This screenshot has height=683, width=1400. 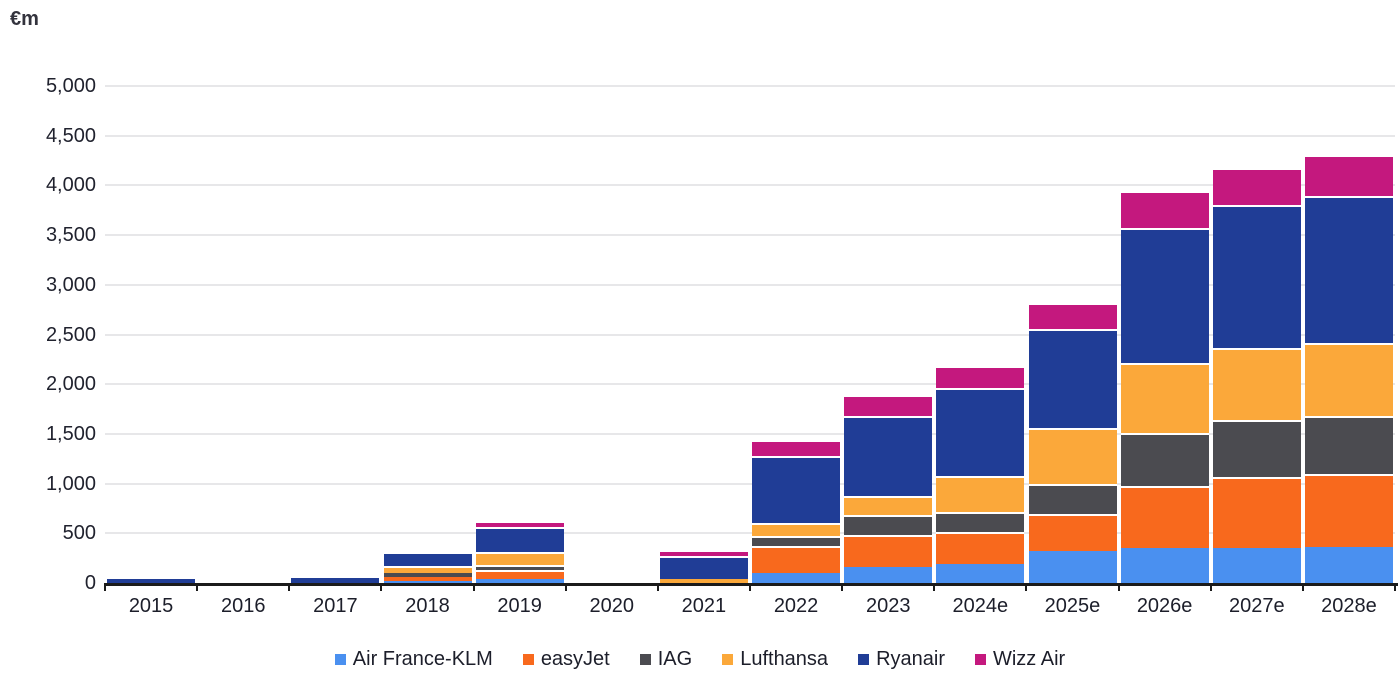 I want to click on legend-label: Air France-KLM, so click(x=422, y=659).